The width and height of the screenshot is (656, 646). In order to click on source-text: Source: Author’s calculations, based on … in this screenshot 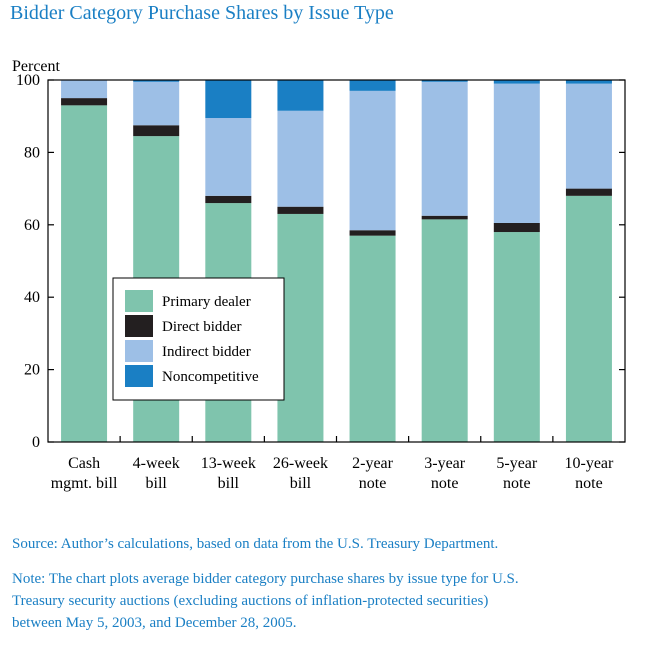, I will do `click(255, 544)`.